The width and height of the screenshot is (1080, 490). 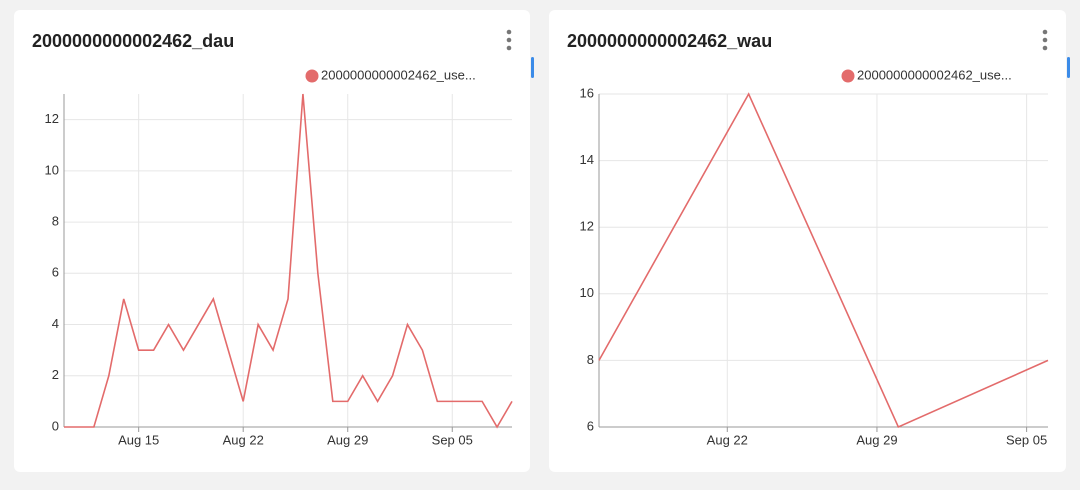 What do you see at coordinates (55, 374) in the screenshot?
I see `y-tick-label: 2` at bounding box center [55, 374].